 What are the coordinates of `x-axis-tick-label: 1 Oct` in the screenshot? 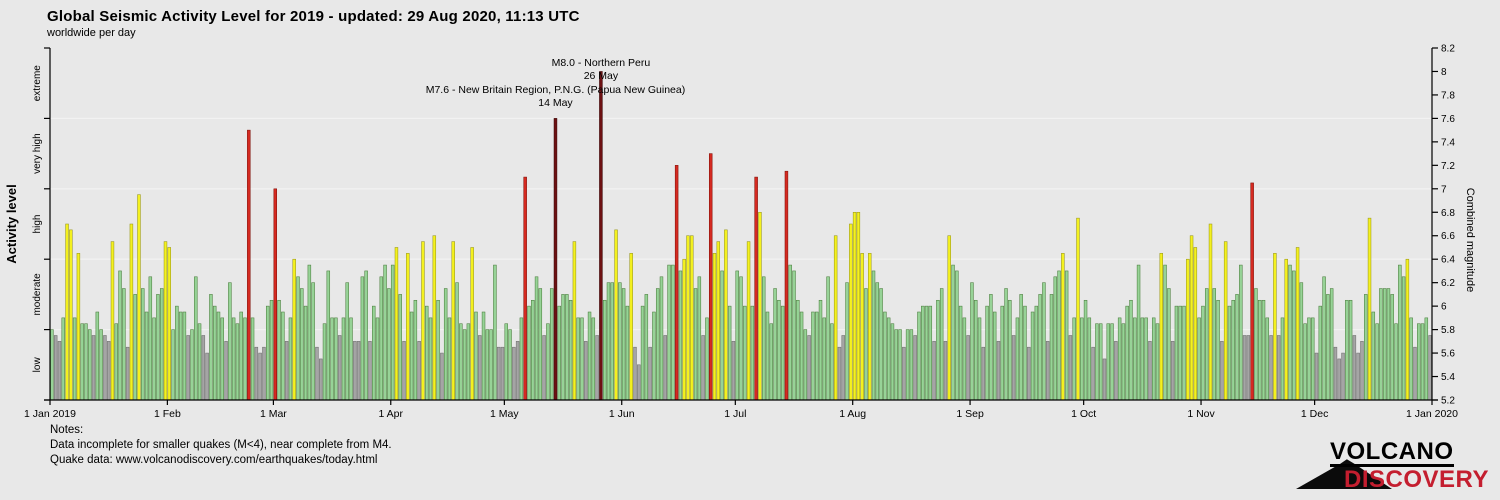 It's located at (1083, 414).